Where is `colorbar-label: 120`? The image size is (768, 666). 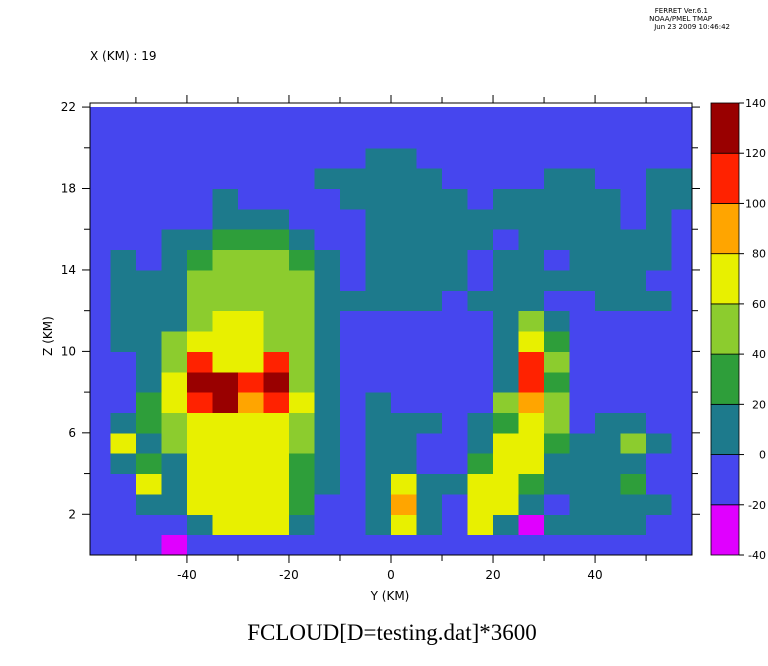 colorbar-label: 120 is located at coordinates (755, 153).